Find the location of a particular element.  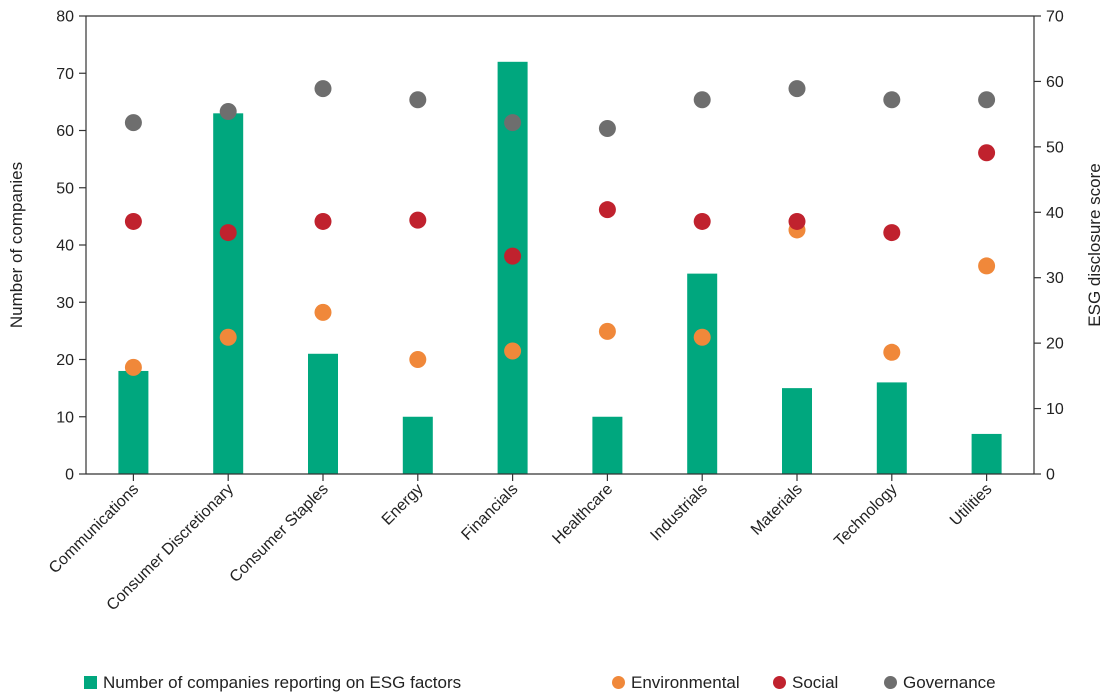

right-tick-label: 30 is located at coordinates (1055, 278).